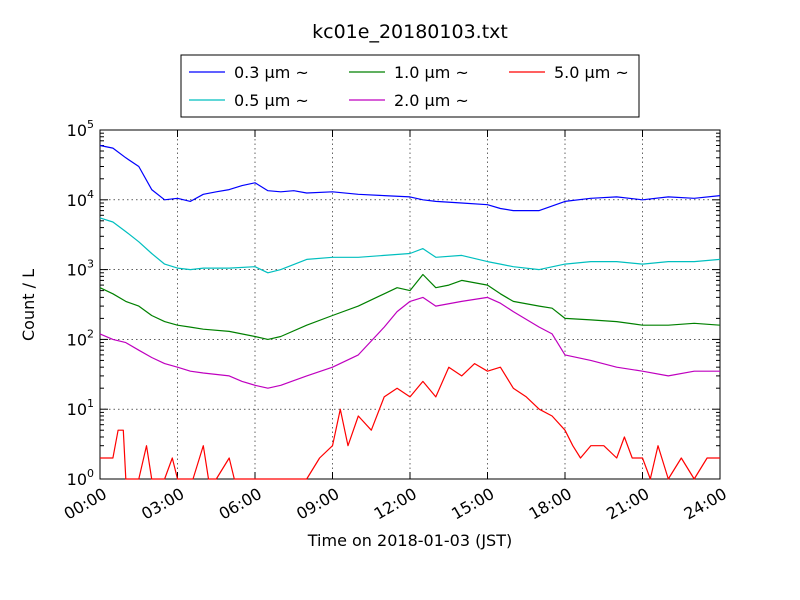  What do you see at coordinates (409, 540) in the screenshot?
I see `x-axis-label: Time on 2018-01-03 (JST)` at bounding box center [409, 540].